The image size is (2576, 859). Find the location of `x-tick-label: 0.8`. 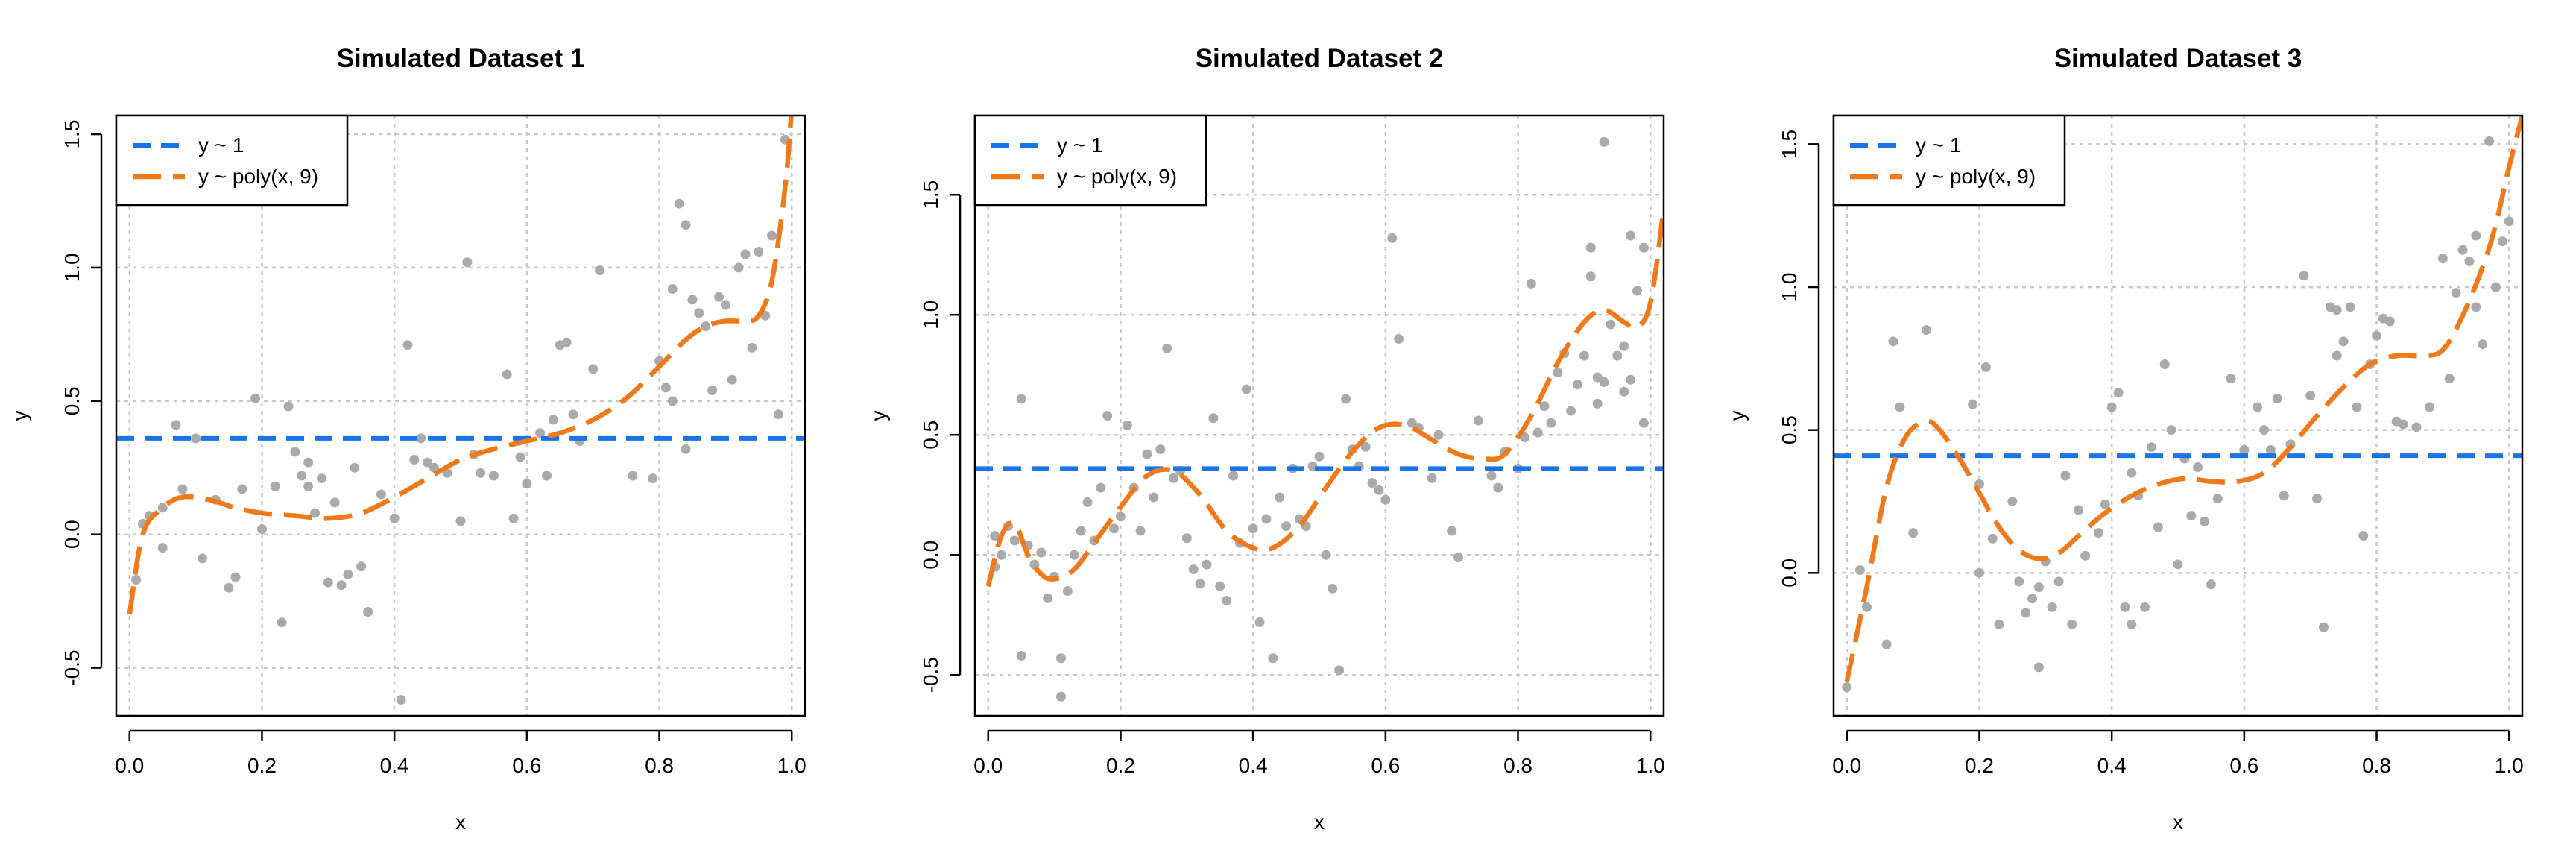

x-tick-label: 0.8 is located at coordinates (2377, 765).